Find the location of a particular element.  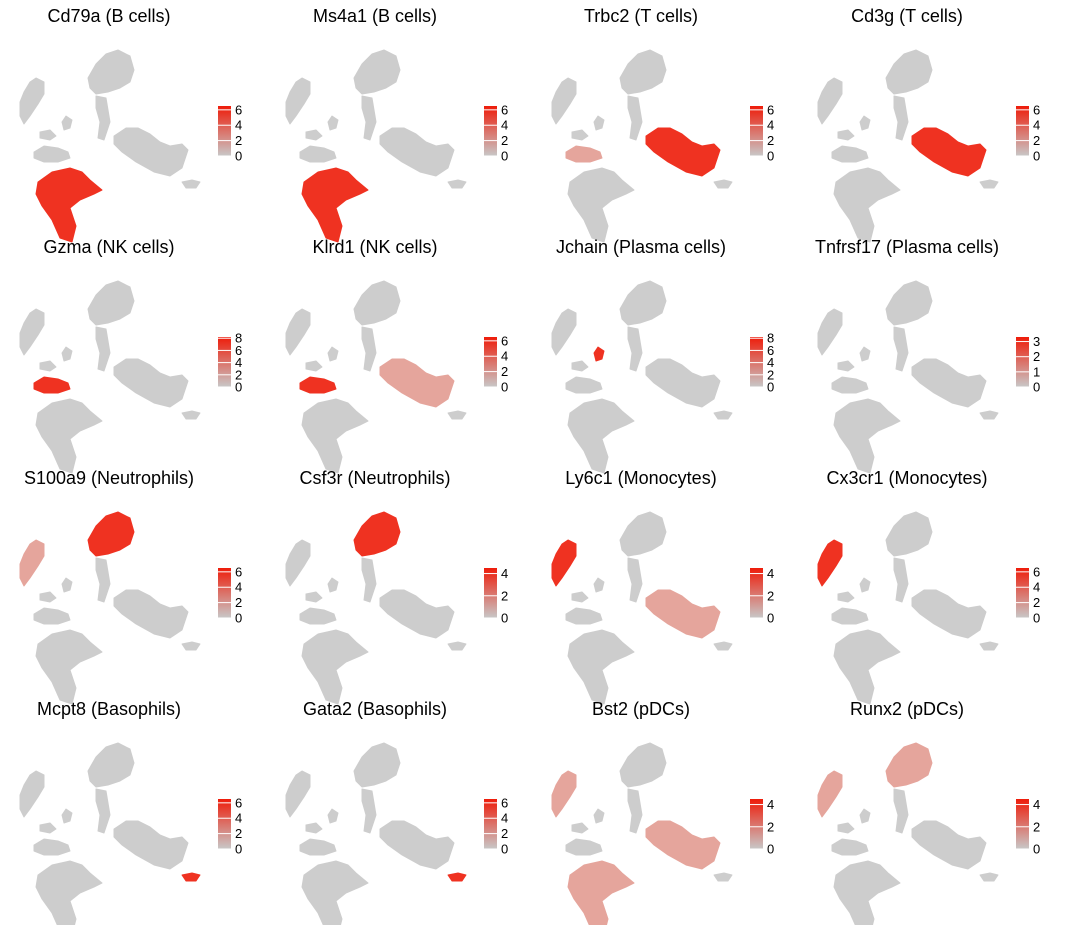

feature-plot-panel: Gata2 (Basophils) 6 4 2 0 is located at coordinates (399, 809).